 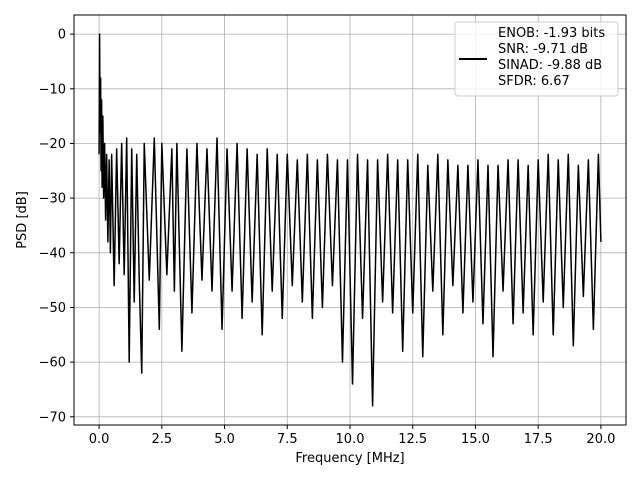 What do you see at coordinates (475, 439) in the screenshot?
I see `x-tick-label: 15.0` at bounding box center [475, 439].